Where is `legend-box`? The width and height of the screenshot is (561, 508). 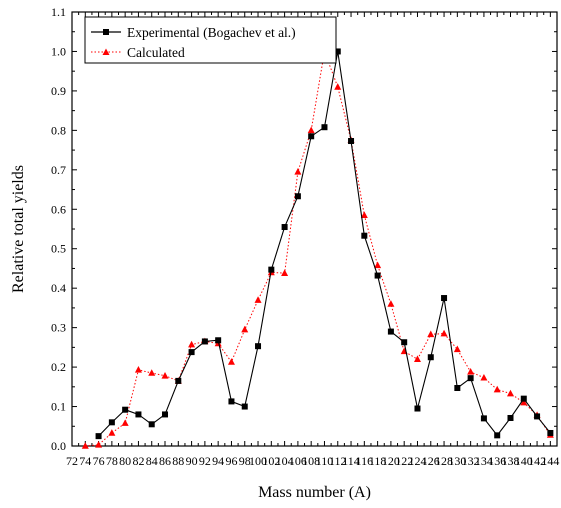 legend-box is located at coordinates (210, 40).